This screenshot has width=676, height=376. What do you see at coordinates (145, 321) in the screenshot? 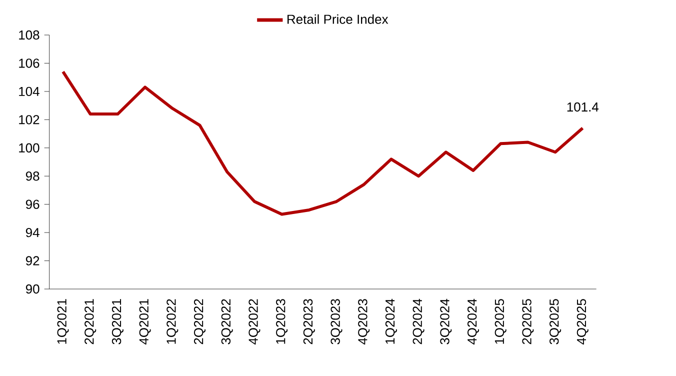
I see `x-tick-label: 4Q2021` at bounding box center [145, 321].